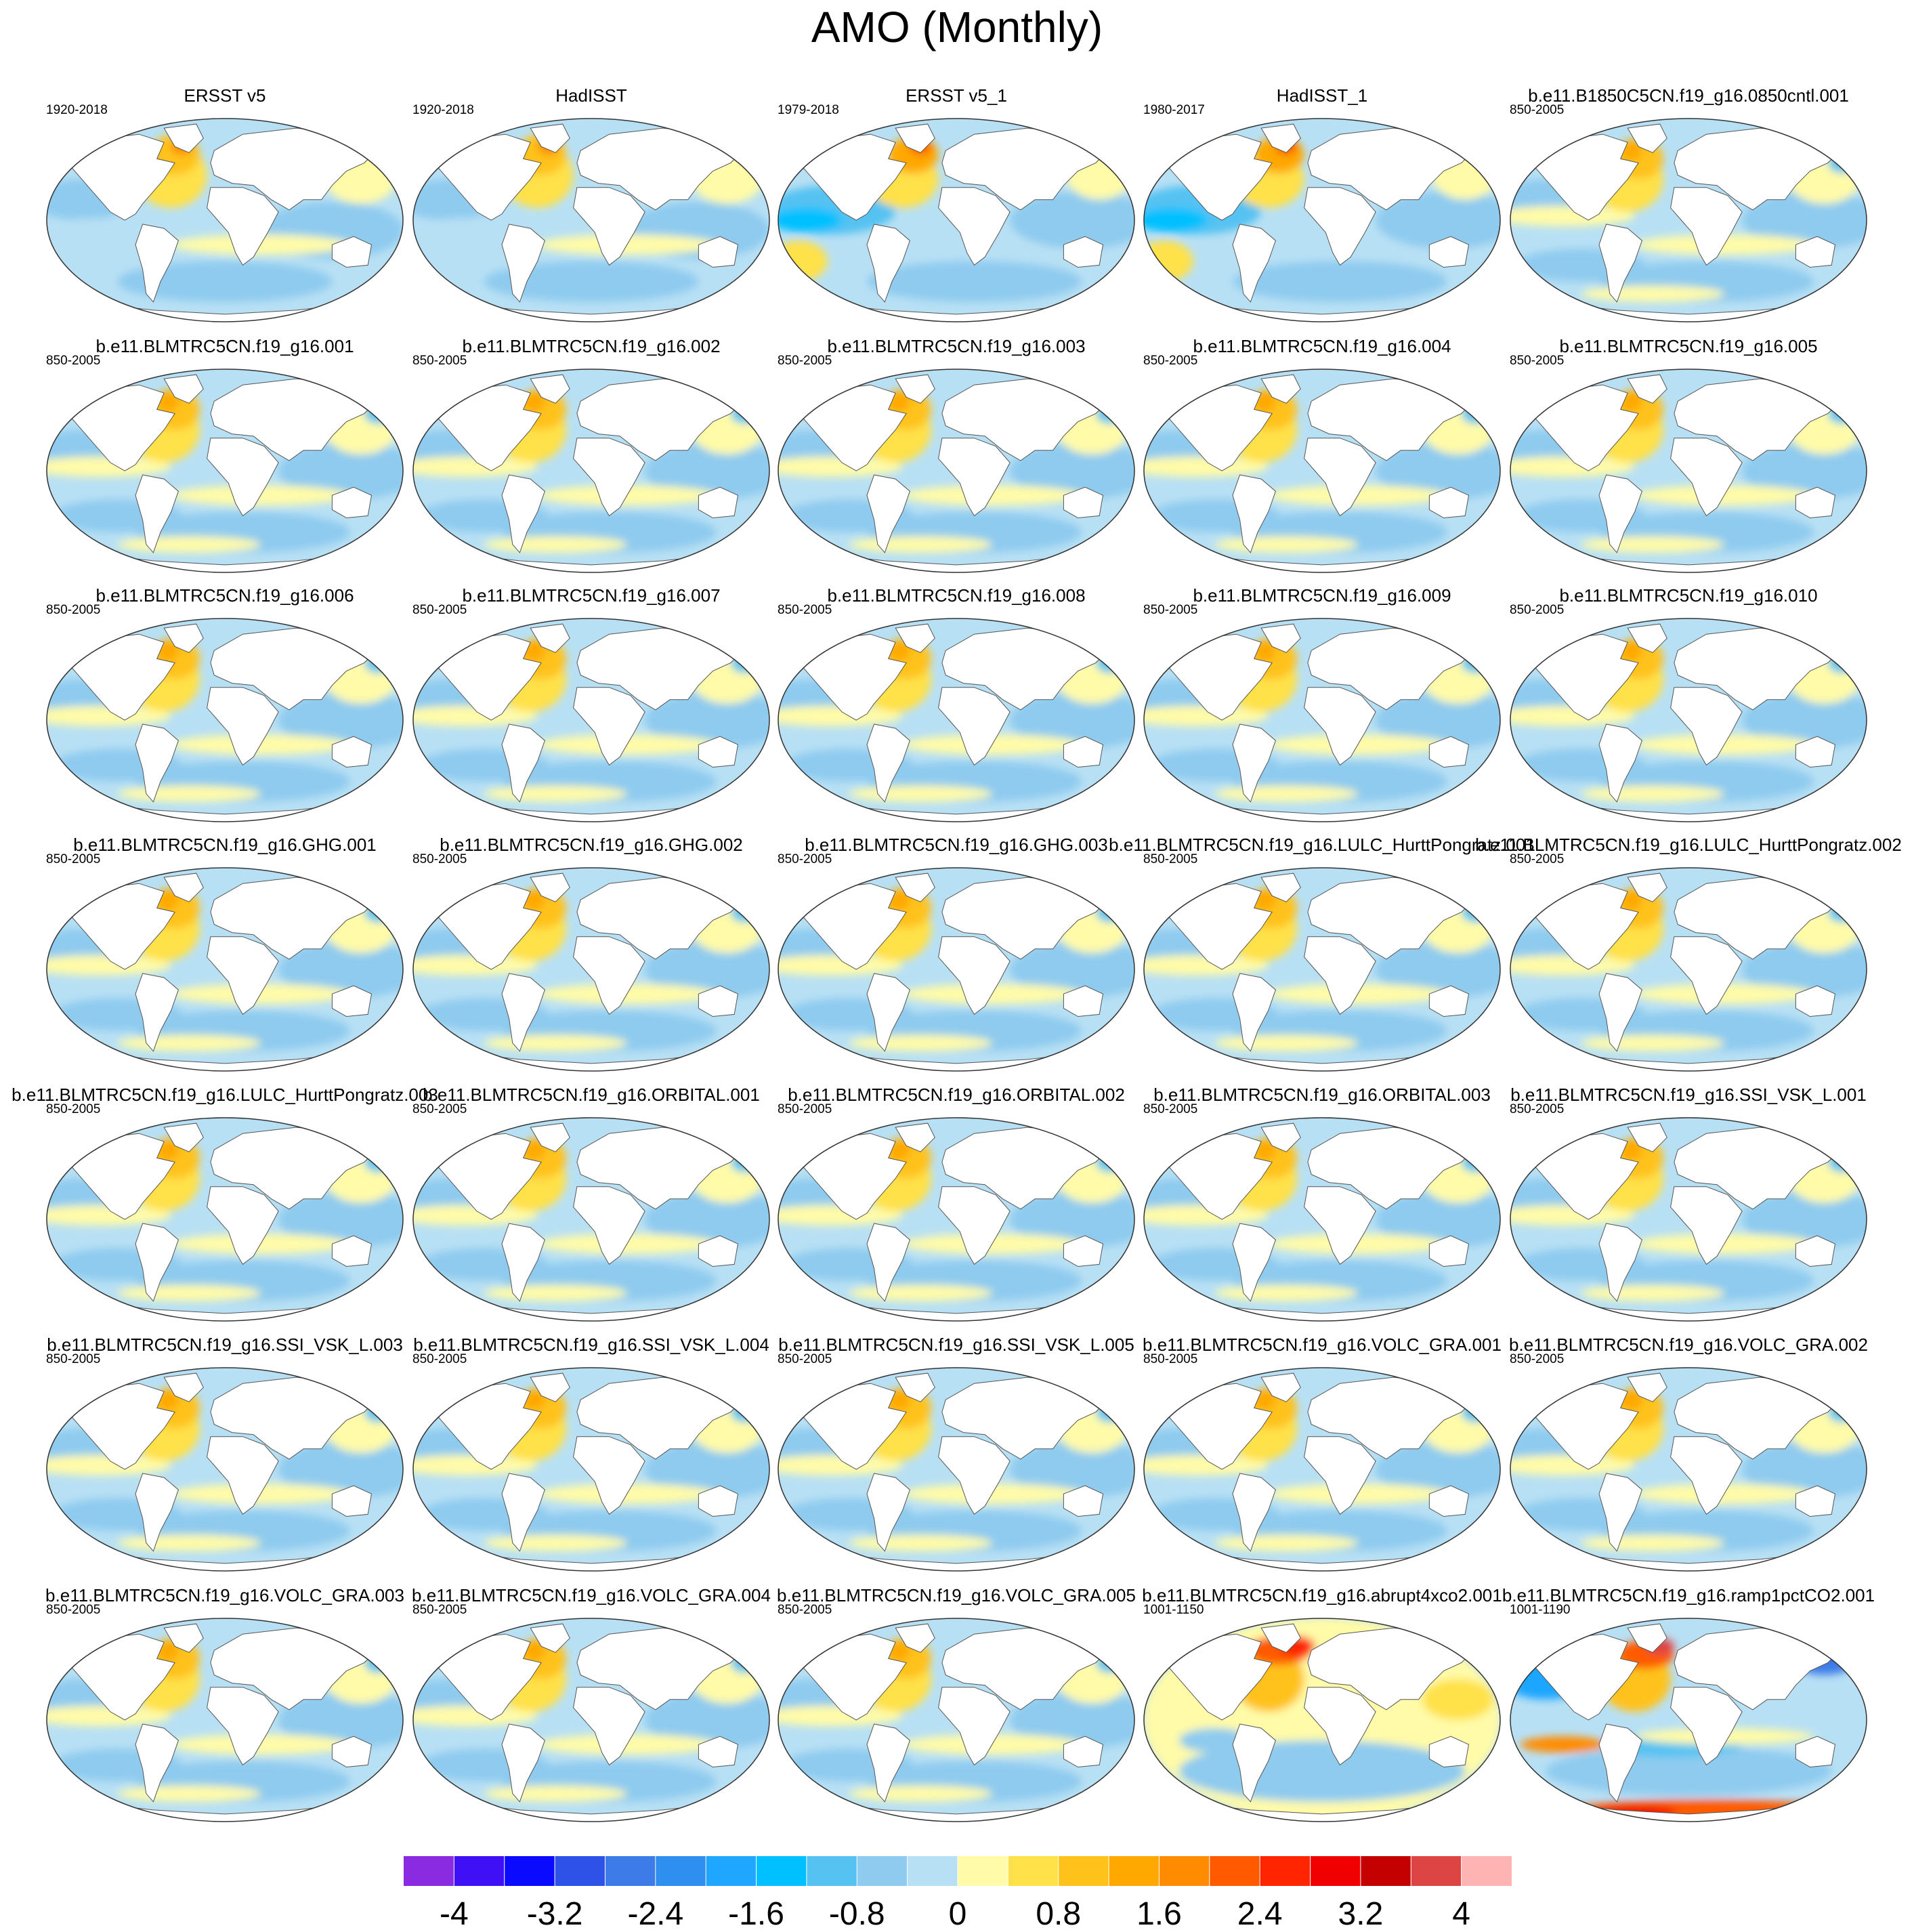 The image size is (1914, 1932). Describe the element at coordinates (1322, 95) in the screenshot. I see `panel-title: HadISST_1` at that location.